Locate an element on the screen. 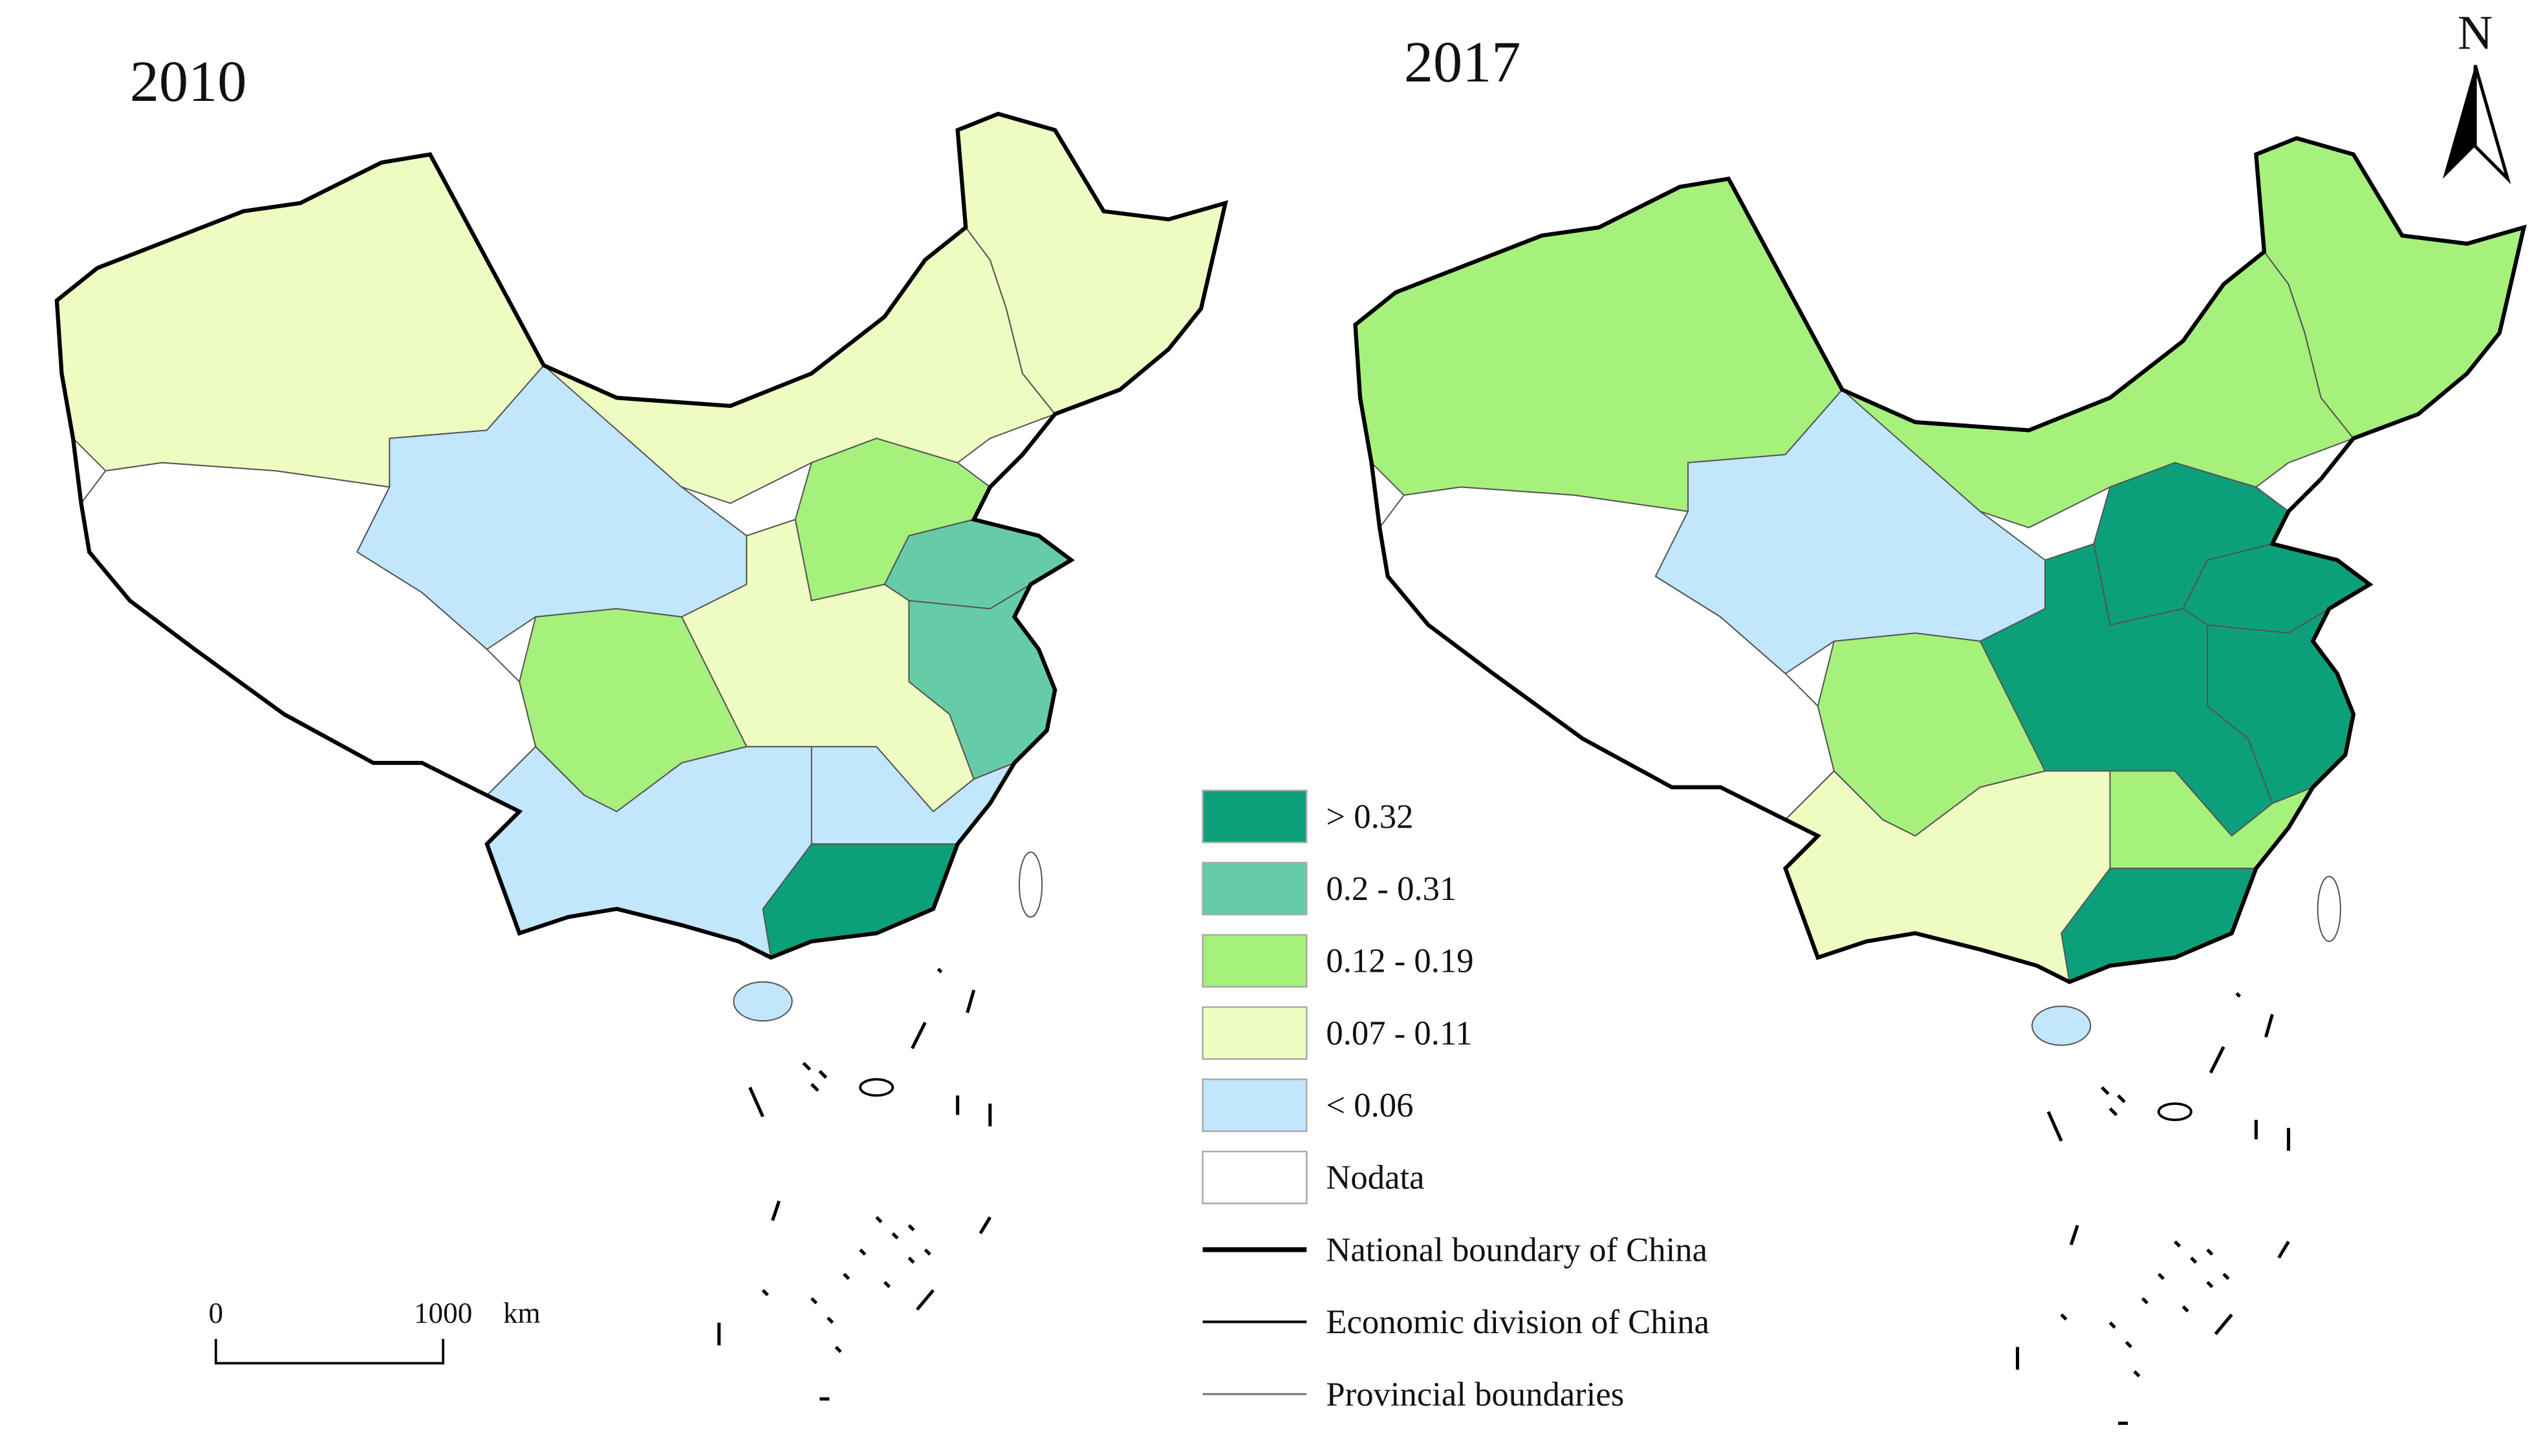 The height and width of the screenshot is (1456, 2532). legend-label: Economic division of China is located at coordinates (1517, 1322).